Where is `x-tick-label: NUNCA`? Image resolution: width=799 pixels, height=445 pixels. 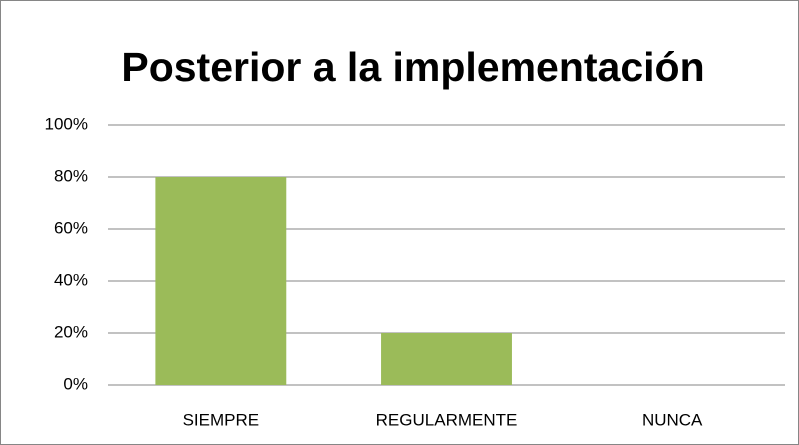 x-tick-label: NUNCA is located at coordinates (672, 419).